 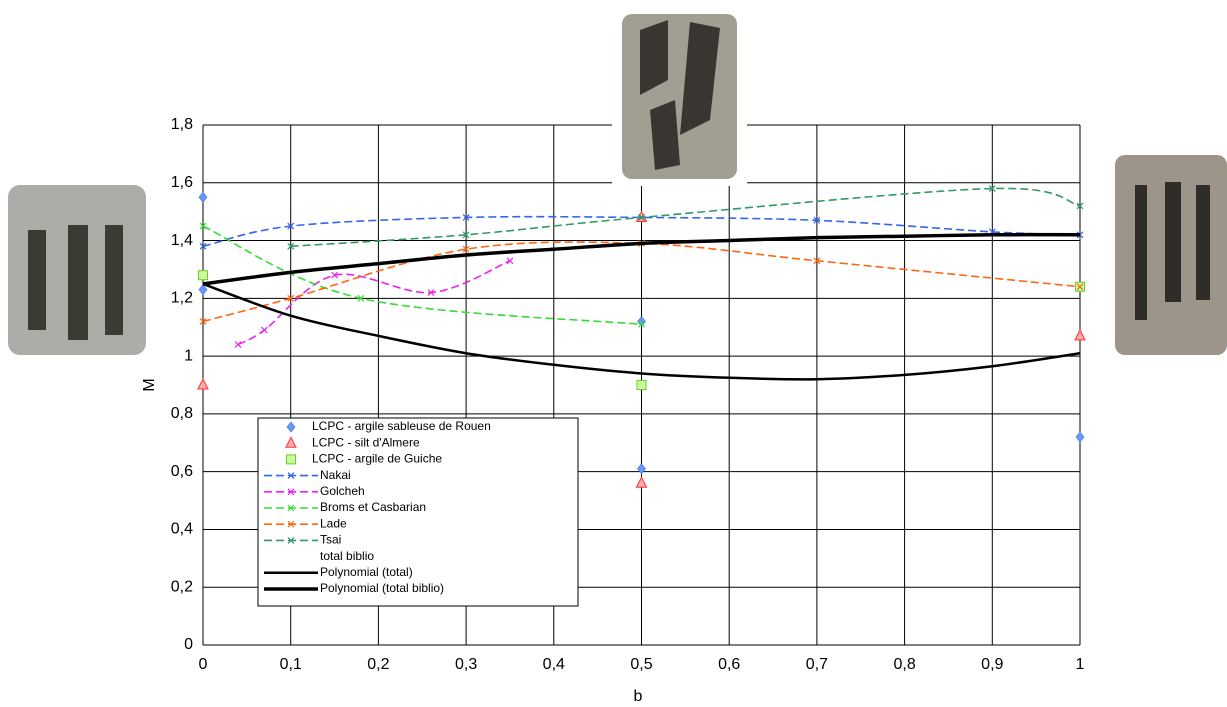 What do you see at coordinates (638, 696) in the screenshot?
I see `x-axis-label: b` at bounding box center [638, 696].